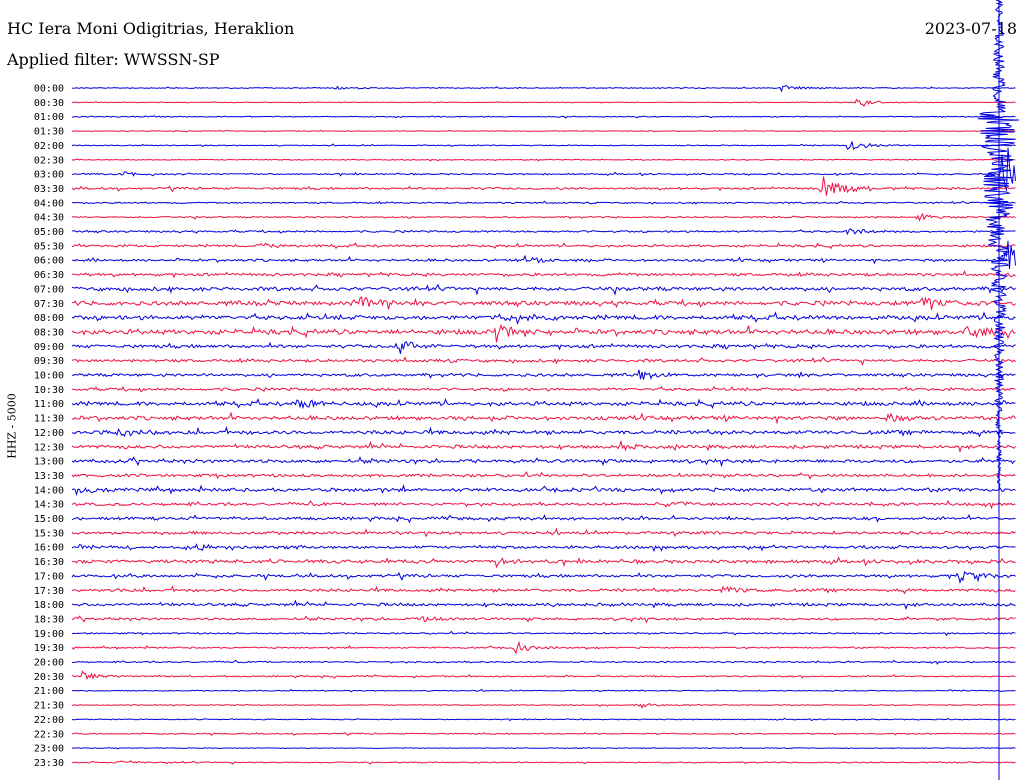  Describe the element at coordinates (49, 734) in the screenshot. I see `time-tick-label: 22:30` at that location.